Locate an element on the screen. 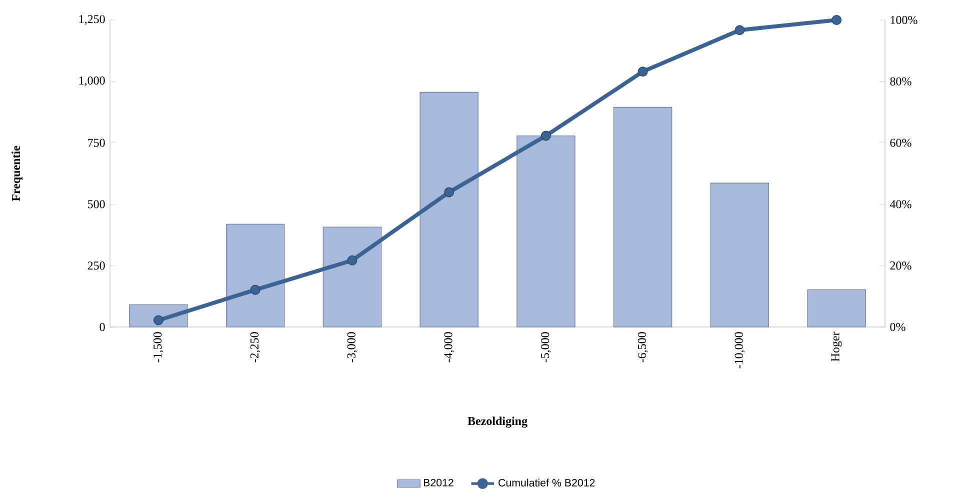  y2-tick-label: 0% is located at coordinates (898, 327).